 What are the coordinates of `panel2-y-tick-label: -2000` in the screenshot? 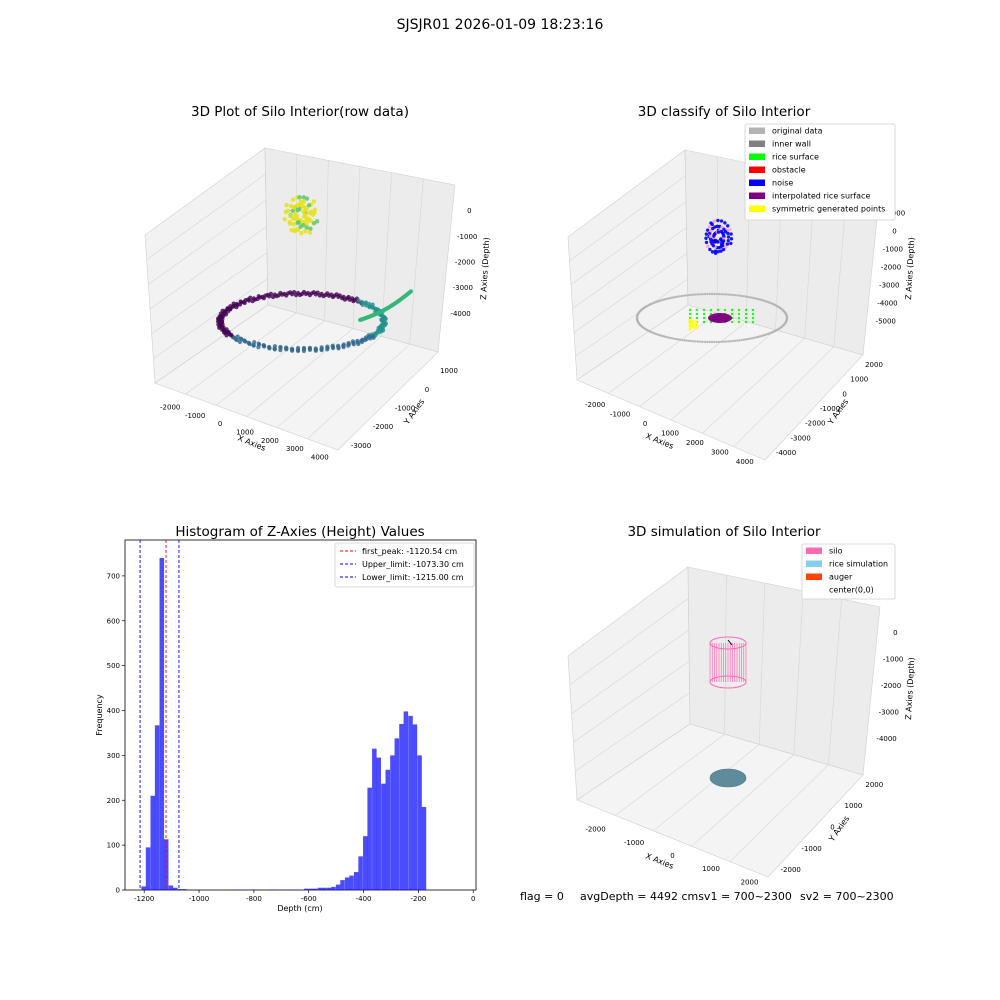 It's located at (815, 424).